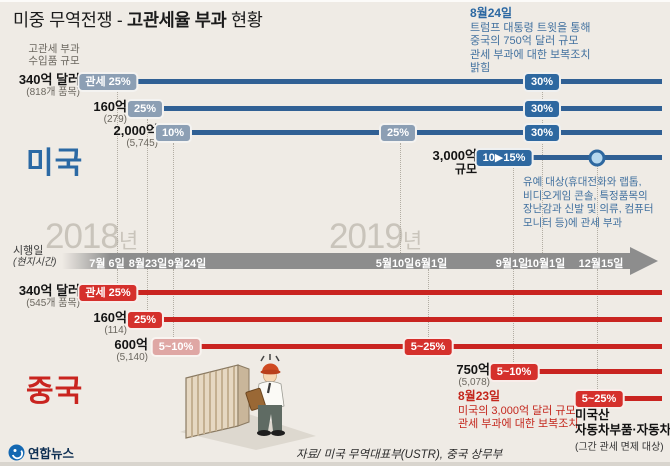 This screenshot has width=670, height=466. Describe the element at coordinates (455, 155) in the screenshot. I see `scale-amount: 3,000억` at that location.